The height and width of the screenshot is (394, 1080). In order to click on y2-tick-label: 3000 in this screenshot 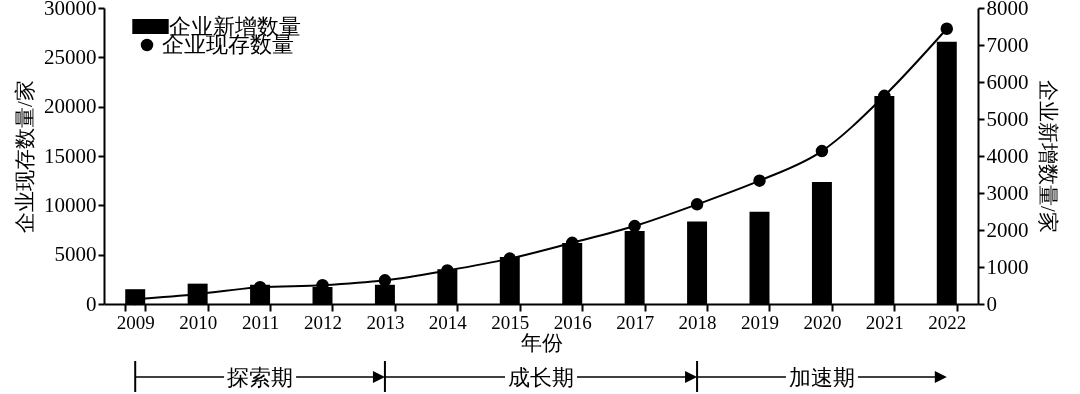, I will do `click(1007, 192)`.